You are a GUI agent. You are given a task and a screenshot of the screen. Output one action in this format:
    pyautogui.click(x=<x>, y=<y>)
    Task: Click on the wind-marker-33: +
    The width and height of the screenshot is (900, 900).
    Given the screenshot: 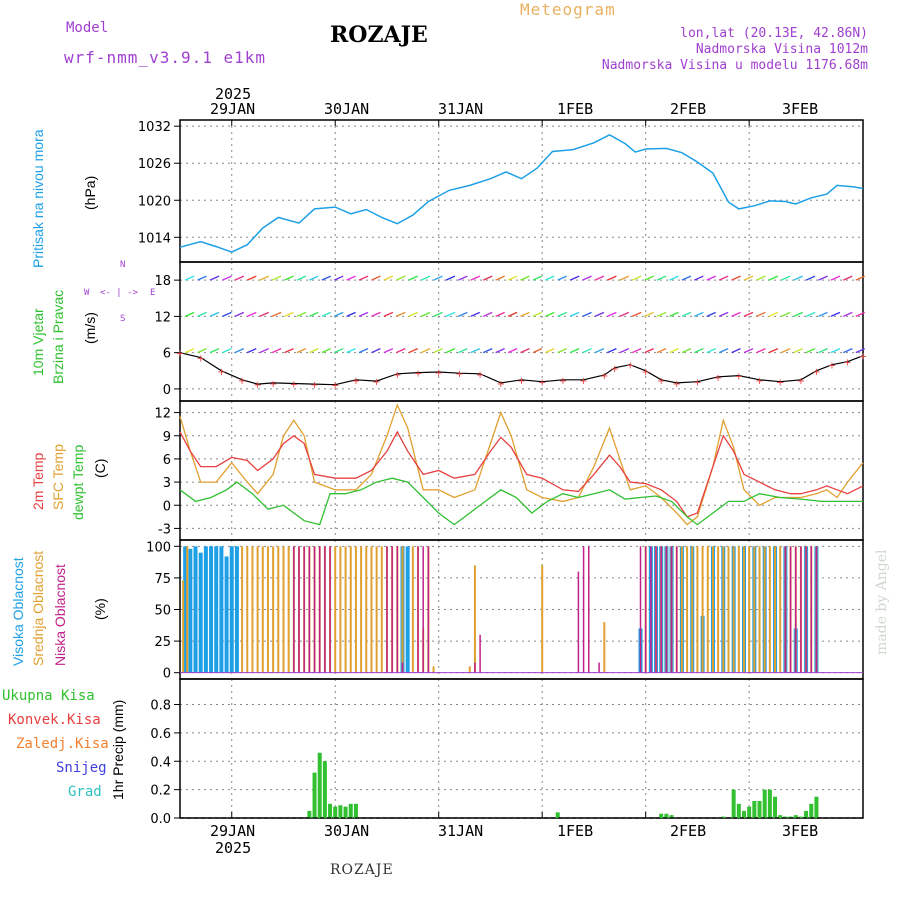 What is the action you would take?
    pyautogui.click(x=816, y=372)
    